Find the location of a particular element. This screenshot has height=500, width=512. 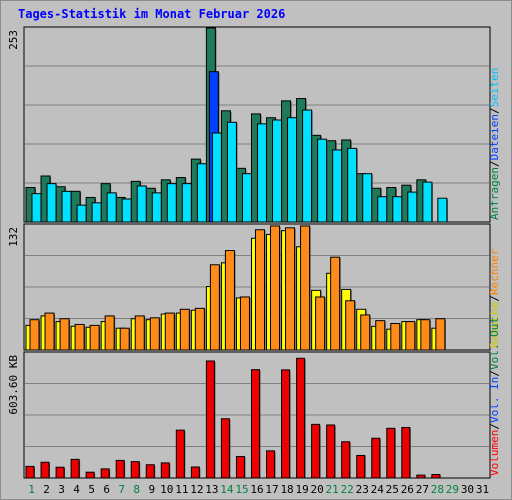

x-tick-label: 1 is located at coordinates (31, 489).